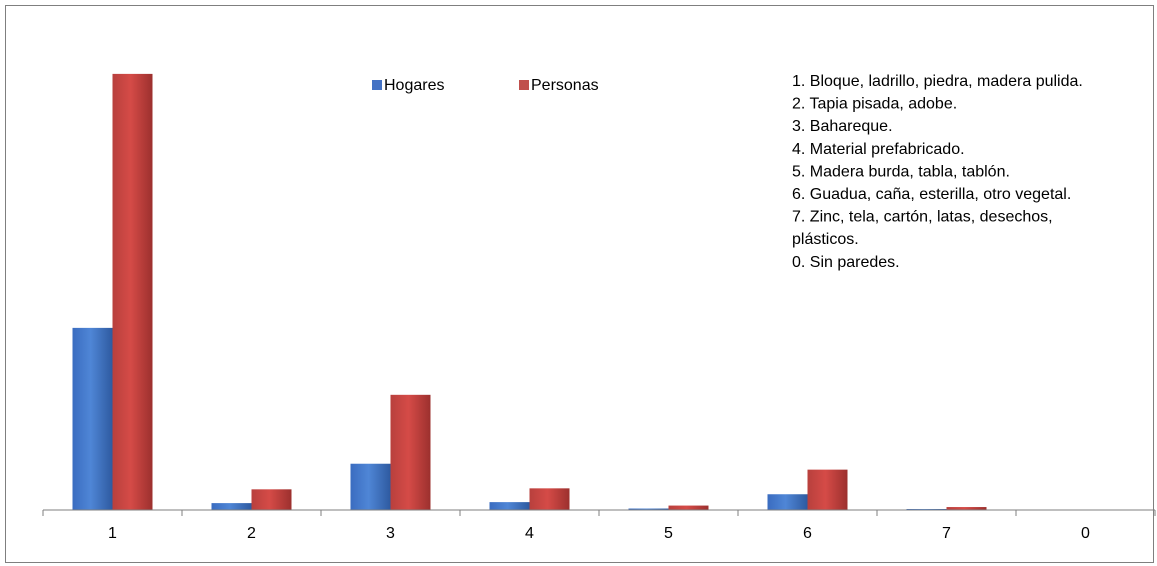 The width and height of the screenshot is (1157, 566). I want to click on x-tick-label: 7, so click(946, 533).